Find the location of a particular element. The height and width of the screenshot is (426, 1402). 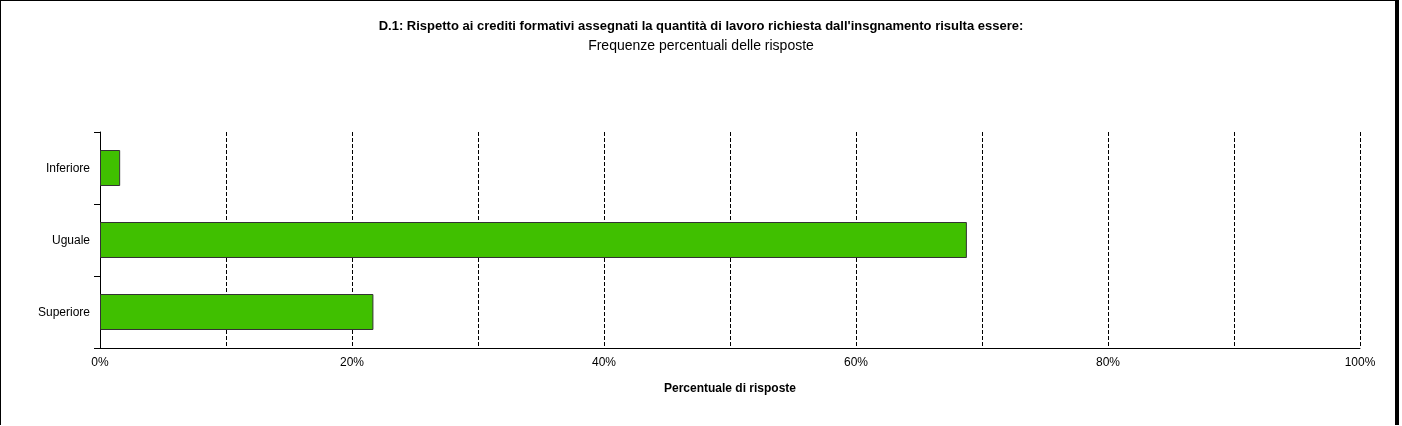

x-tick-label: 80% is located at coordinates (1108, 362).